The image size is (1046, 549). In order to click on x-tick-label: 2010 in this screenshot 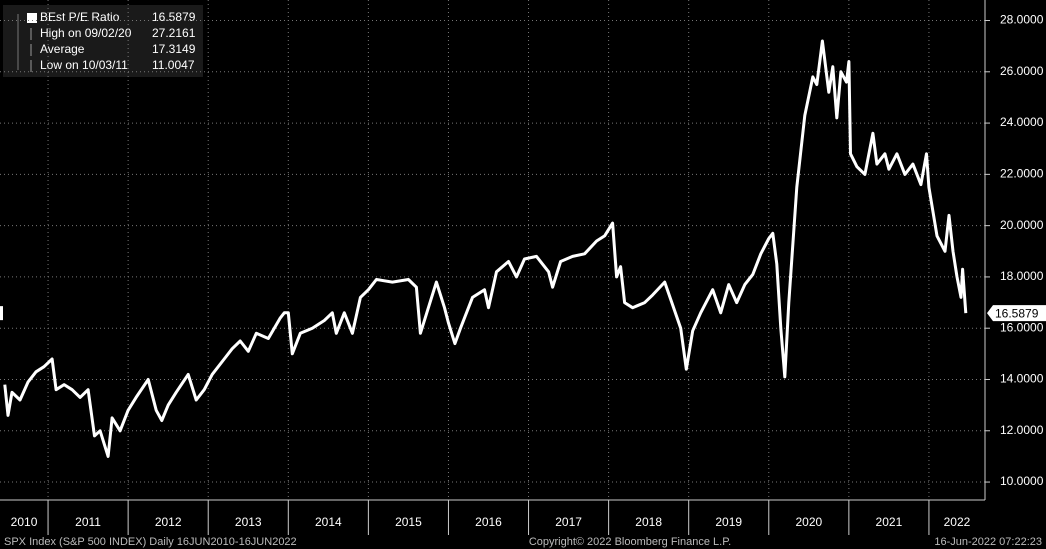, I will do `click(24, 522)`.